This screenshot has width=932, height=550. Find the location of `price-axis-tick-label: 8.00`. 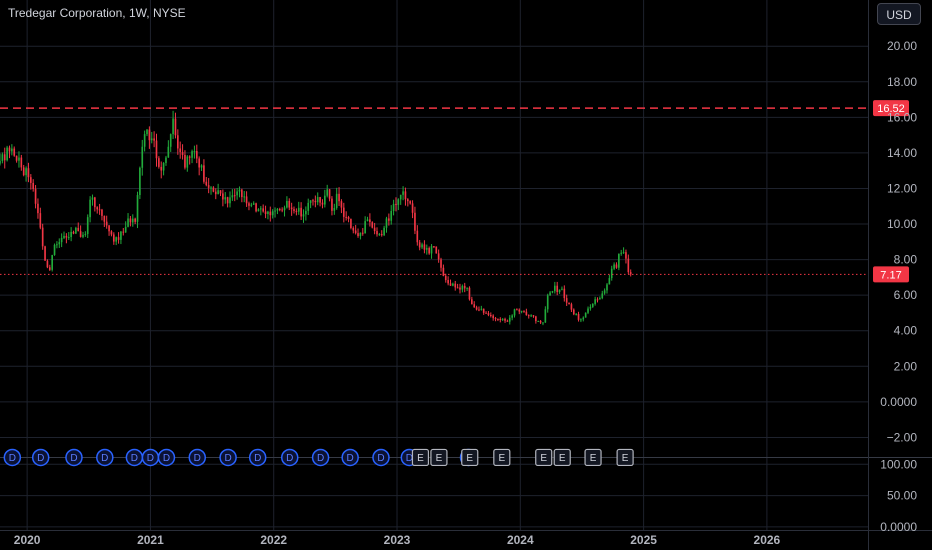

price-axis-tick-label: 8.00 is located at coordinates (906, 260).